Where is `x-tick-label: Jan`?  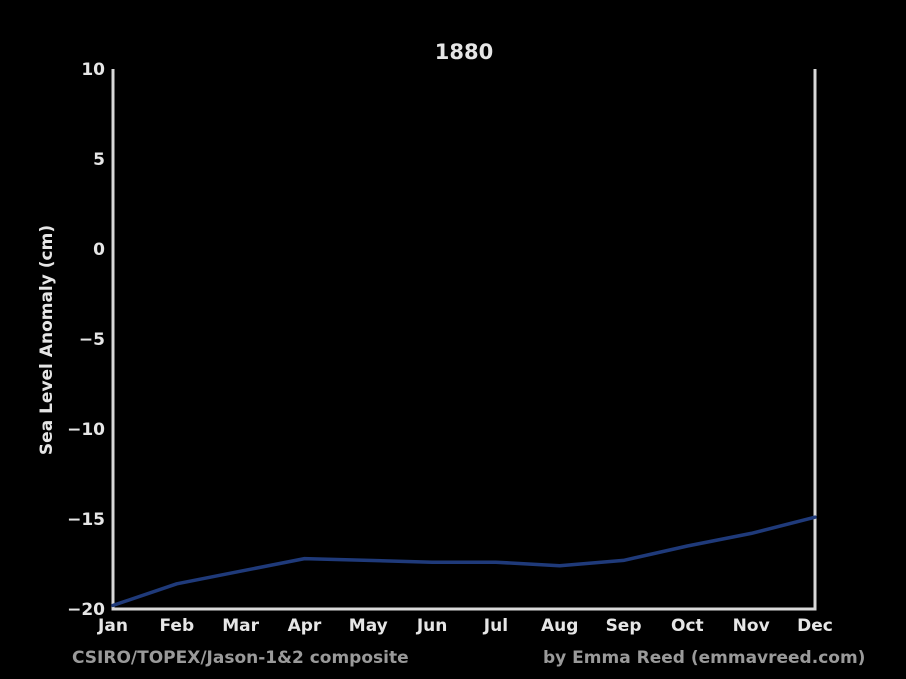 x-tick-label: Jan is located at coordinates (112, 626).